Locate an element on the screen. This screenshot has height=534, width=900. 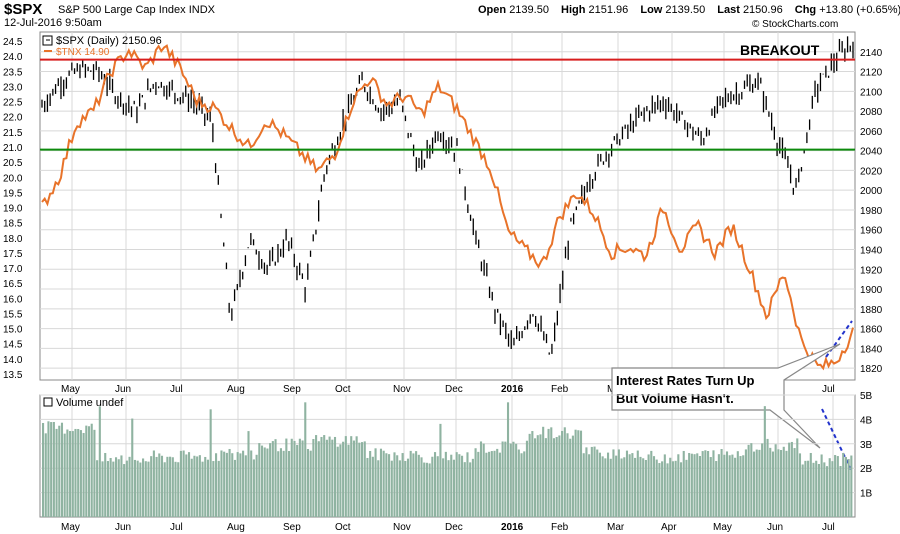
open-value: 2139.50 is located at coordinates (529, 10).